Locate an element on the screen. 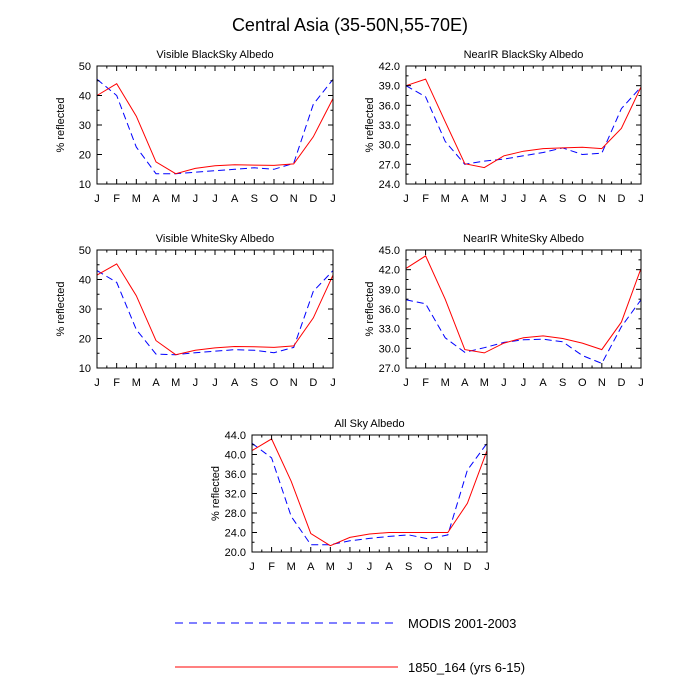  y-tick-label: 45.0 is located at coordinates (389, 251).